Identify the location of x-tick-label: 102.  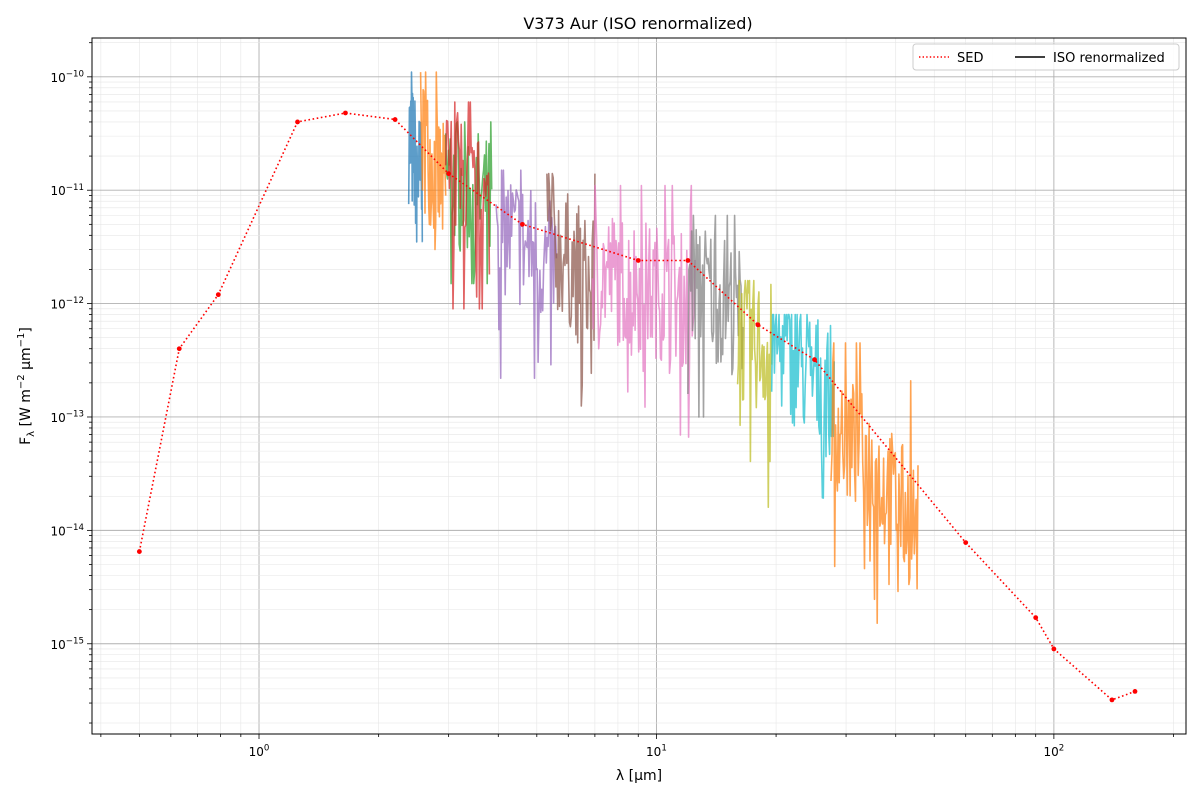
(1053, 751).